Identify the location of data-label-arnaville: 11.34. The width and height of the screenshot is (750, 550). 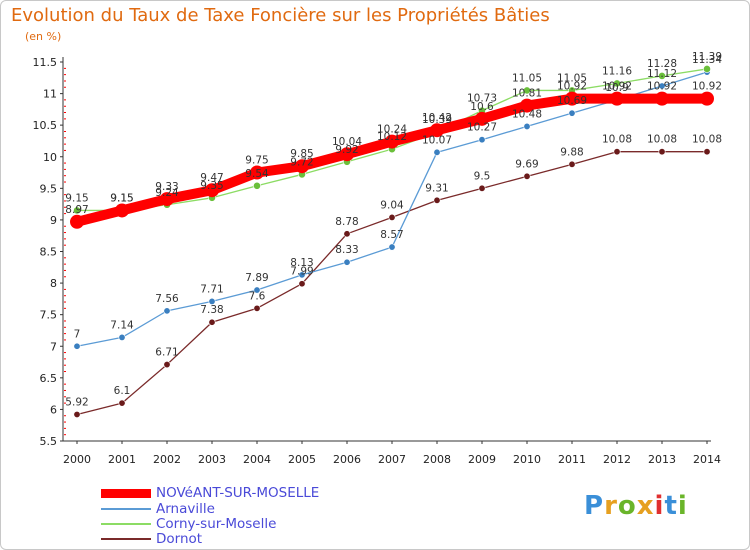
(707, 60).